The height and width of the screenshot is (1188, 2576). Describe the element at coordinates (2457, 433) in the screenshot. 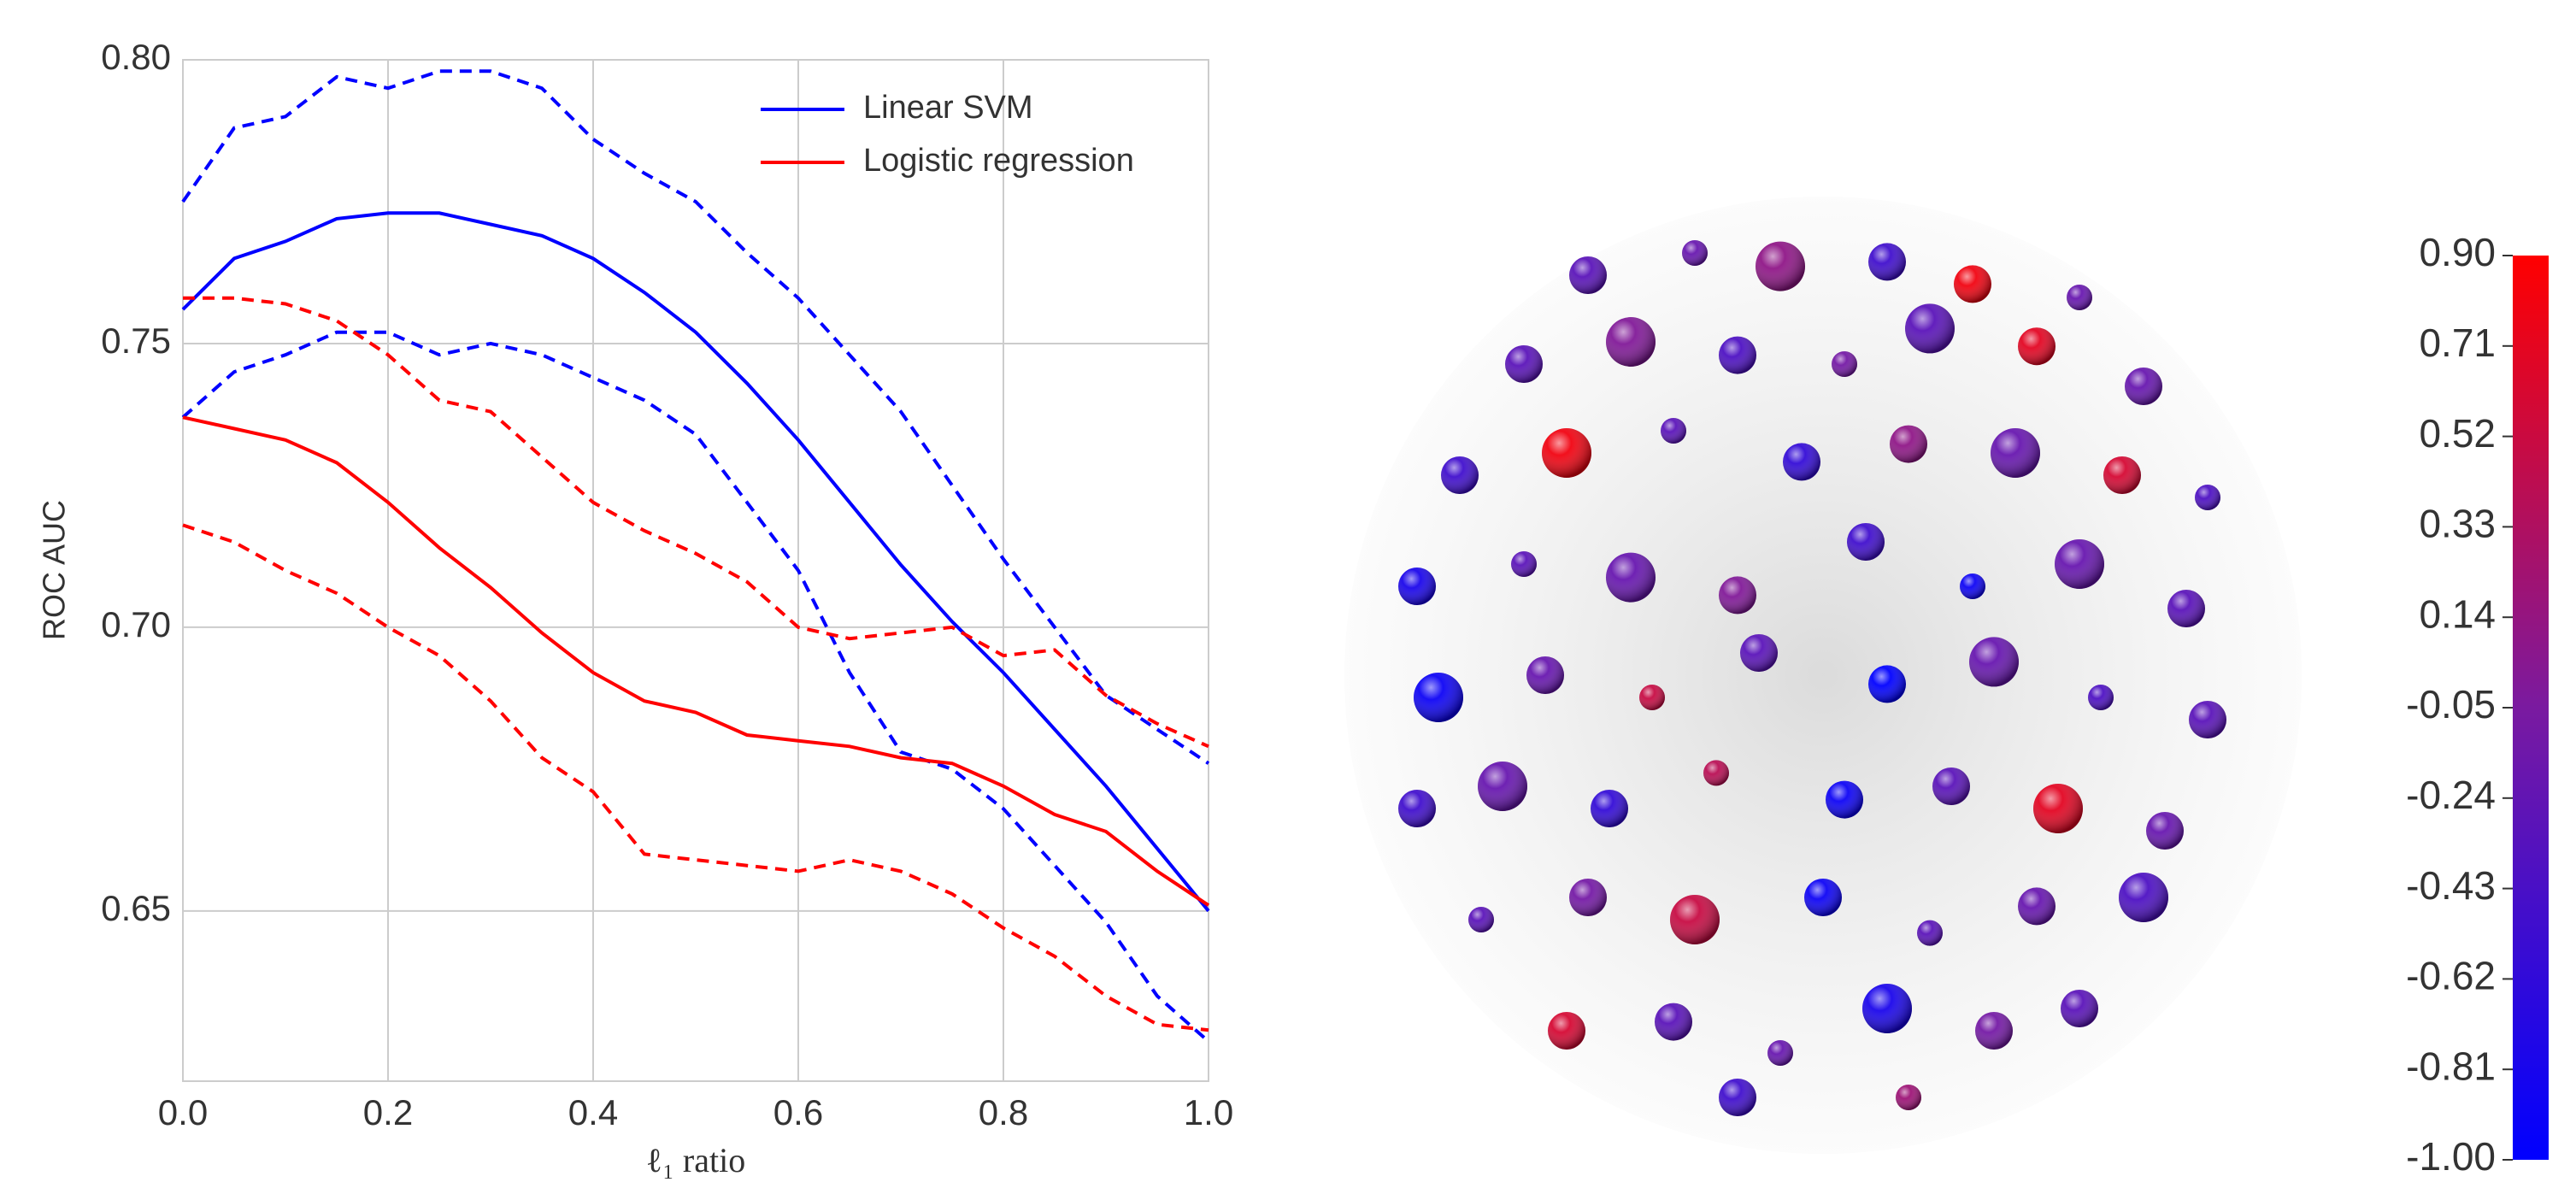

I see `colorbar-tick-label: 0.52` at that location.